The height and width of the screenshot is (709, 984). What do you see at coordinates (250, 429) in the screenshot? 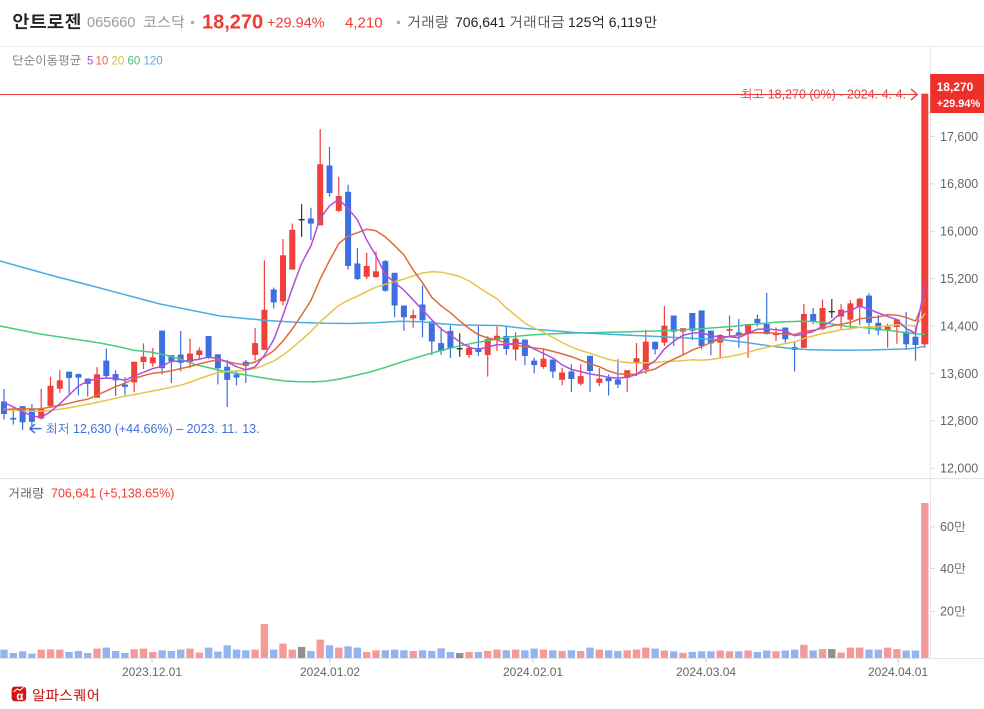
I see `svg-text: 13.` at bounding box center [250, 429].